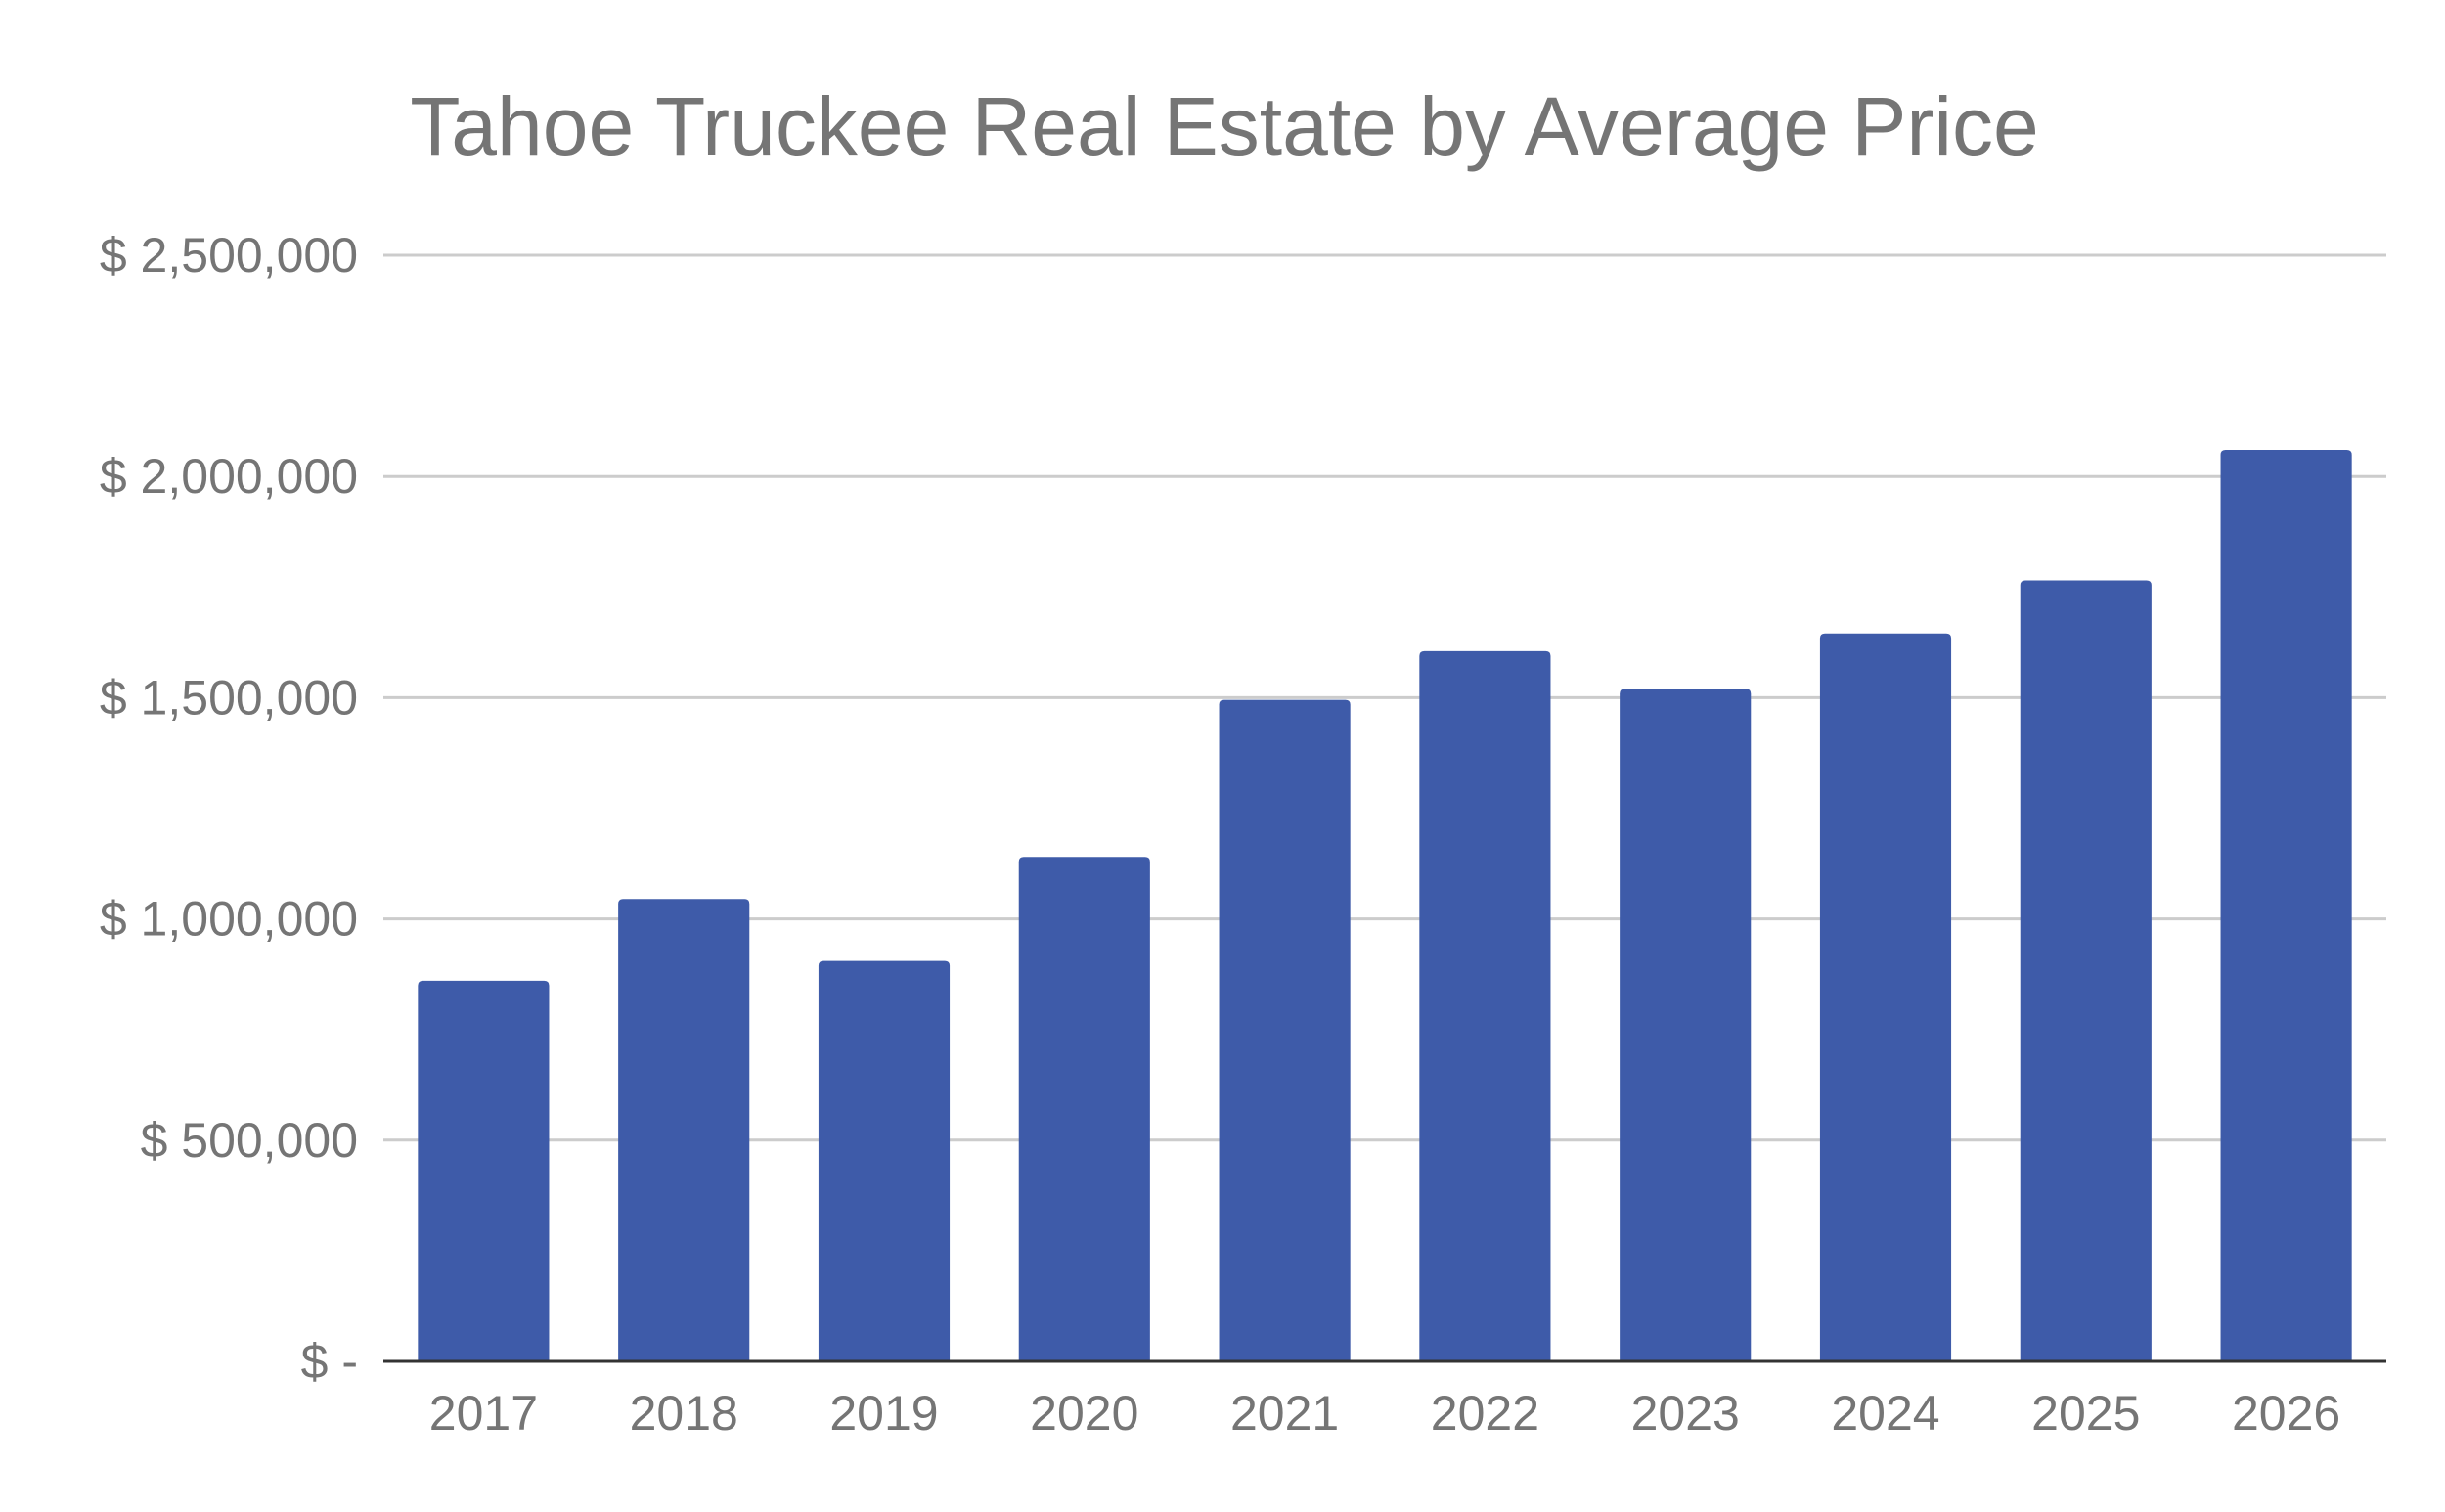 This screenshot has width=2445, height=1512. Describe the element at coordinates (1485, 1005) in the screenshot. I see `bar-2022` at that location.